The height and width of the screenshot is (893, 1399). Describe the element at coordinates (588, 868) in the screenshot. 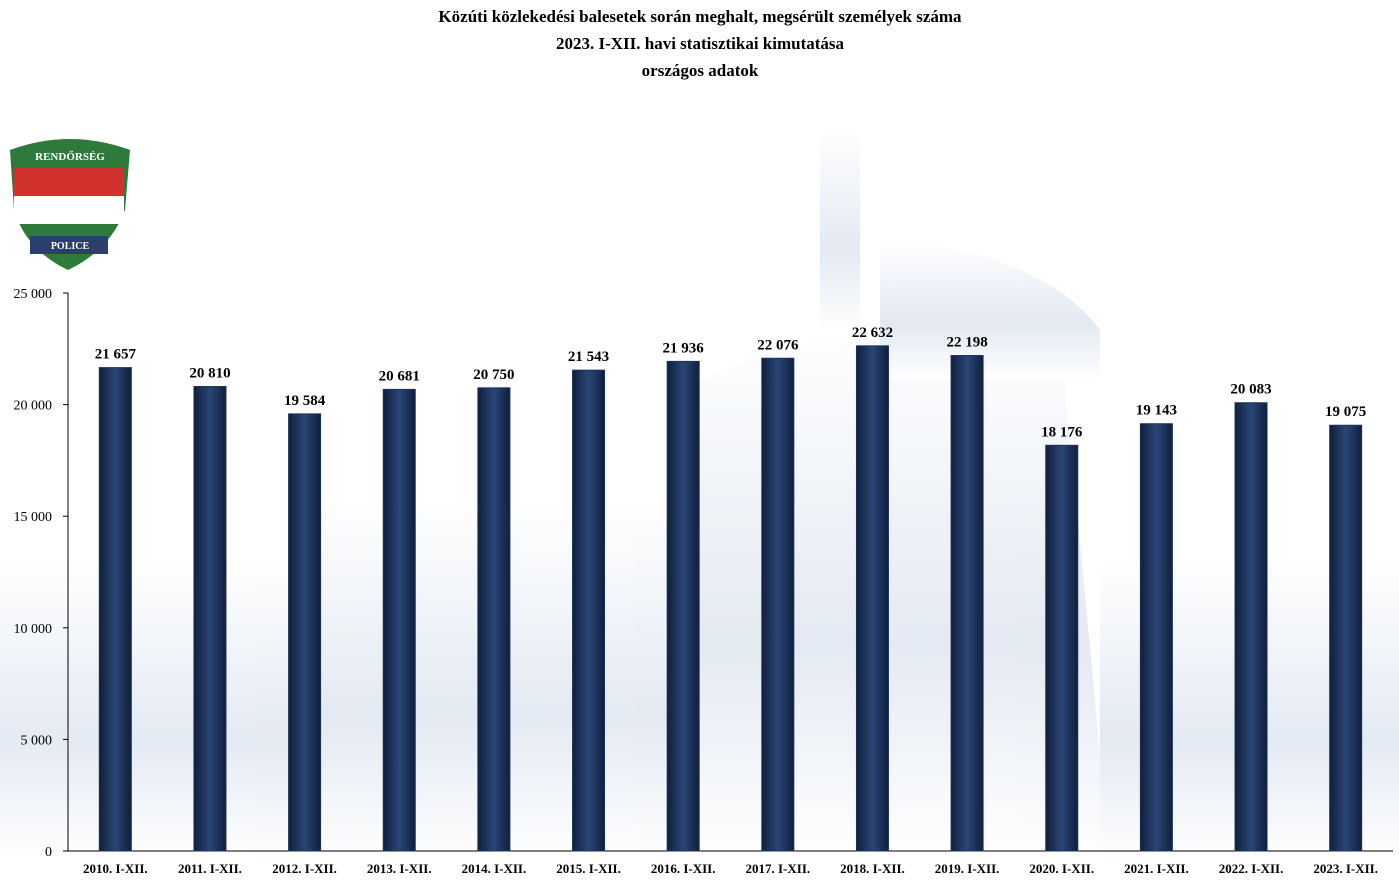

I see `x-tick-label: 2015. I-XII.` at that location.